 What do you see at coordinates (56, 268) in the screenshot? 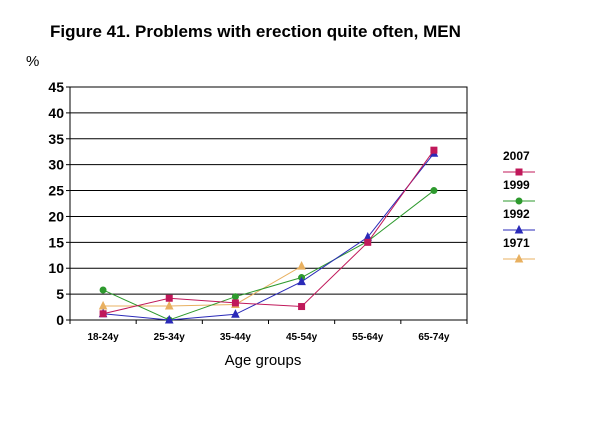
I see `y-tick-label: 10` at bounding box center [56, 268].